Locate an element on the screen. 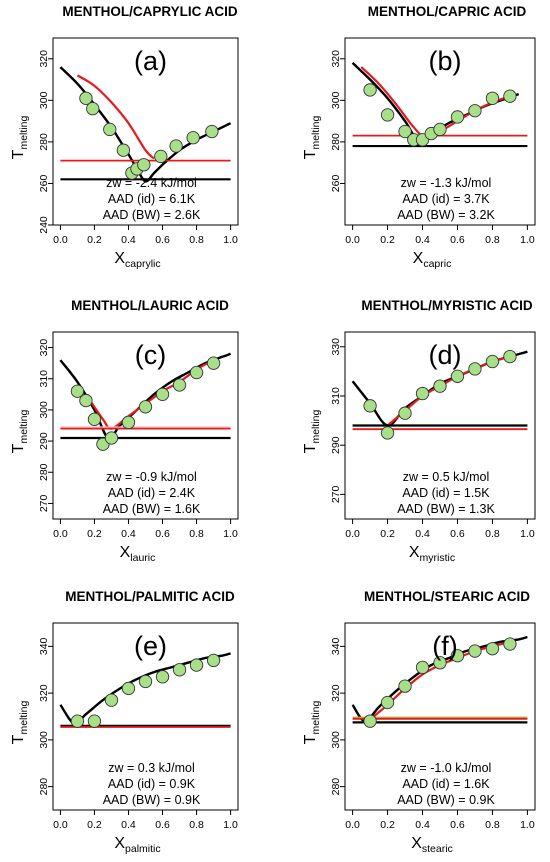  y-tick-label: 320 is located at coordinates (336, 693).